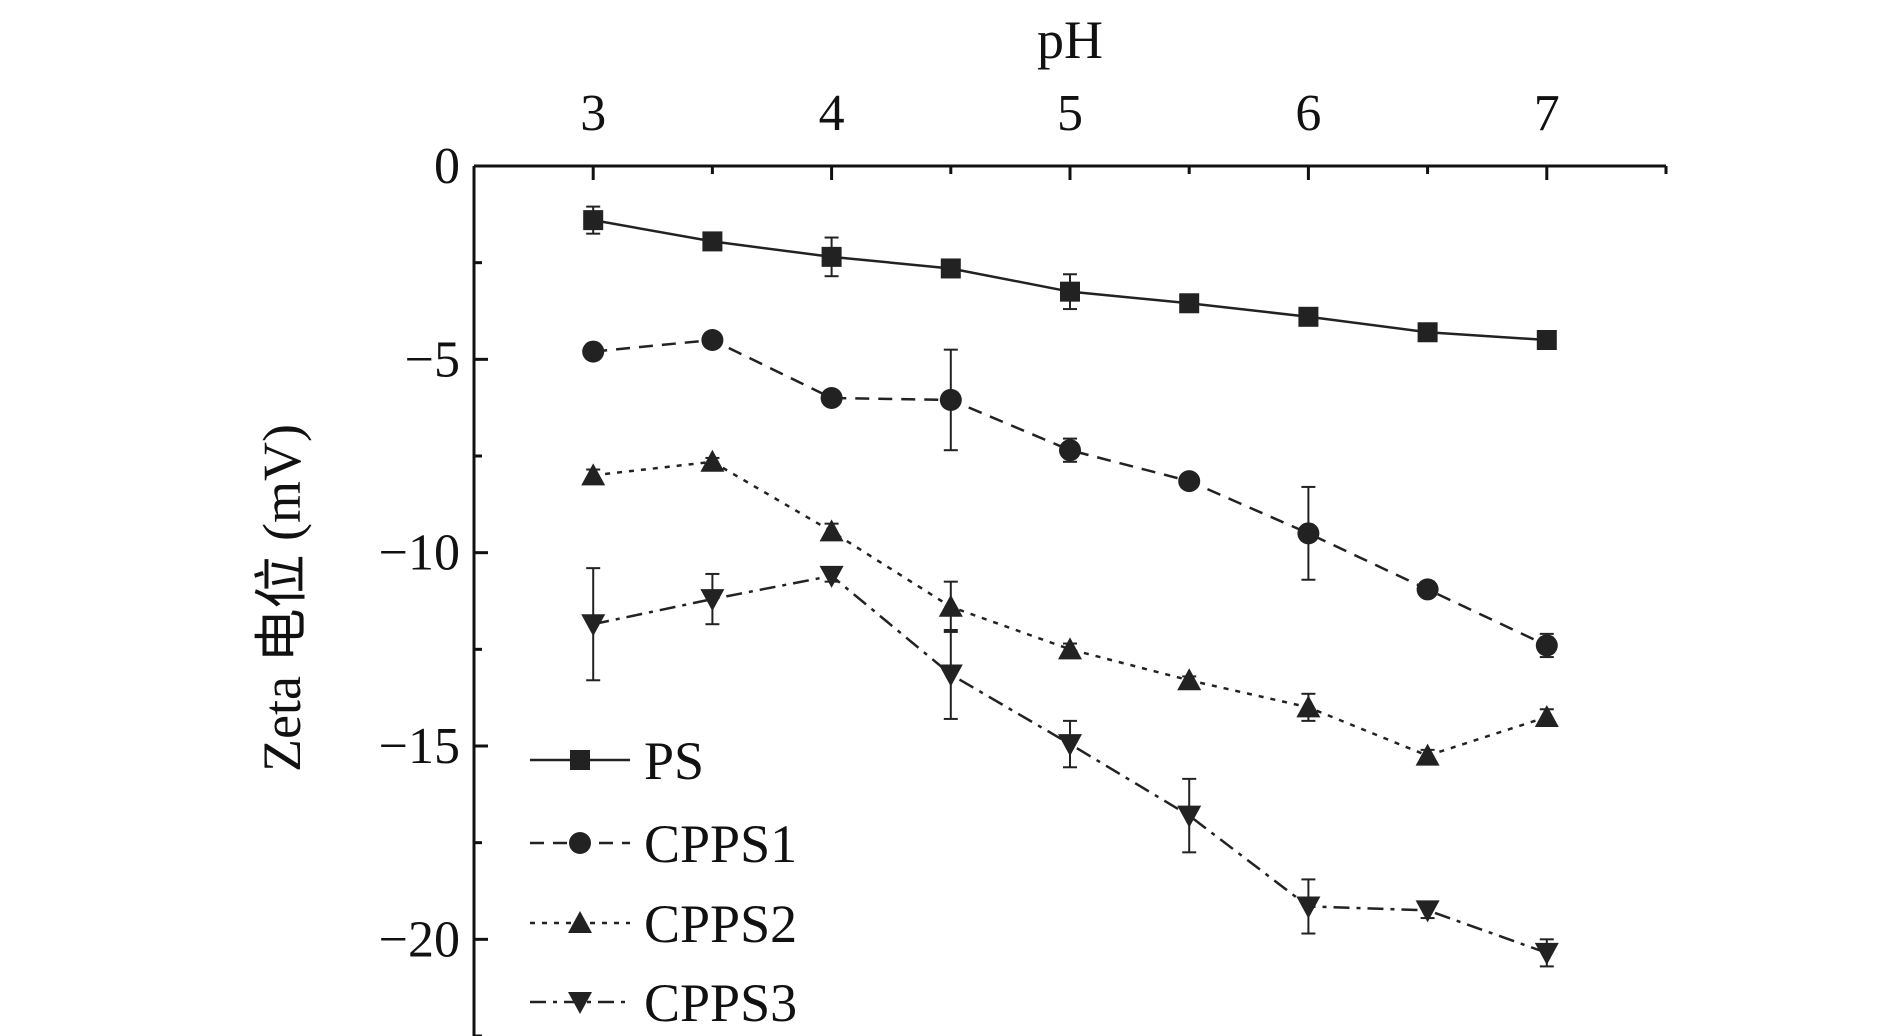 The image size is (1890, 1036). What do you see at coordinates (432, 359) in the screenshot?
I see `y-tick-label: −5` at bounding box center [432, 359].